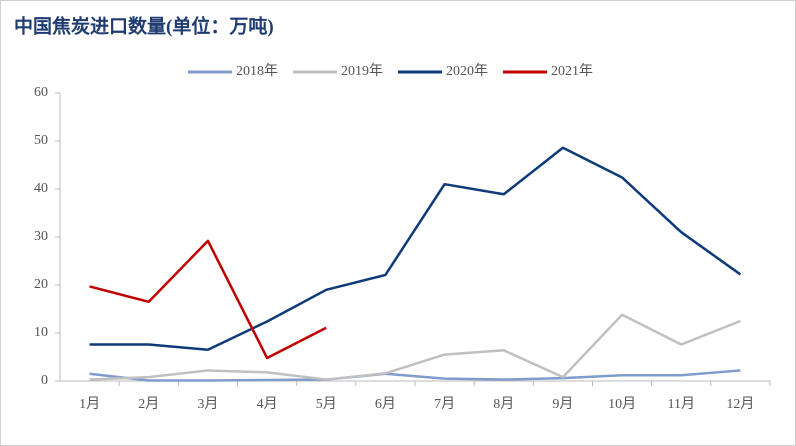 The height and width of the screenshot is (446, 796). Describe the element at coordinates (207, 404) in the screenshot. I see `x-tick-label: 3月` at that location.